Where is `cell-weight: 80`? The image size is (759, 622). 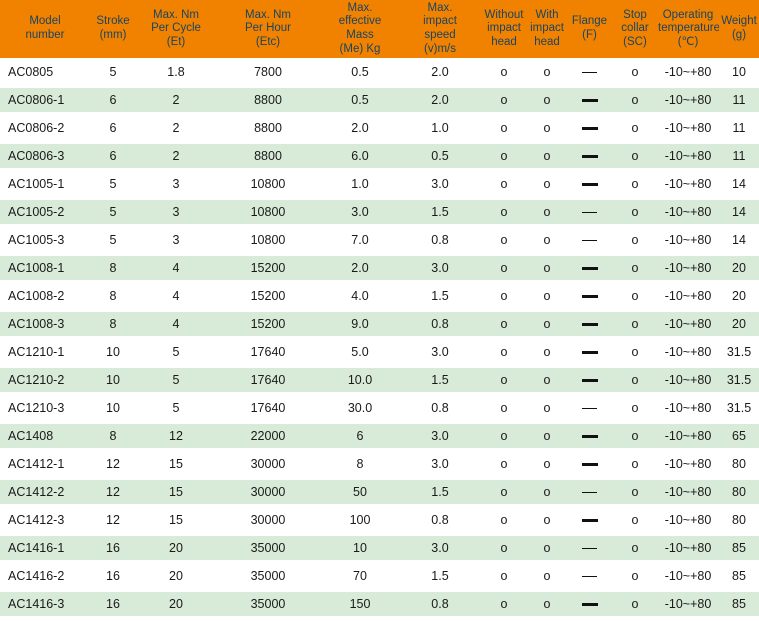 cell-weight: 80 is located at coordinates (739, 464).